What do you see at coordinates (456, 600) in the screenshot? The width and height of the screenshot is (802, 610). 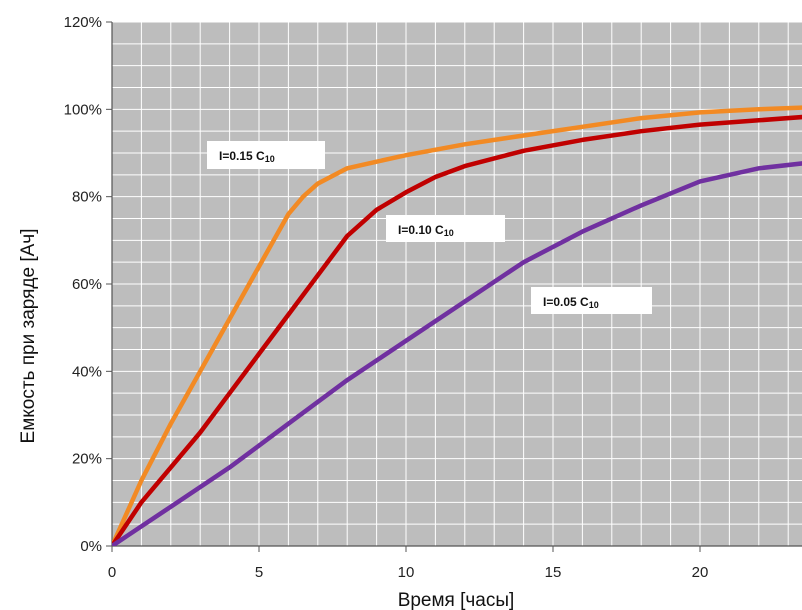 I see `x-axis-title: Время [часы]` at bounding box center [456, 600].